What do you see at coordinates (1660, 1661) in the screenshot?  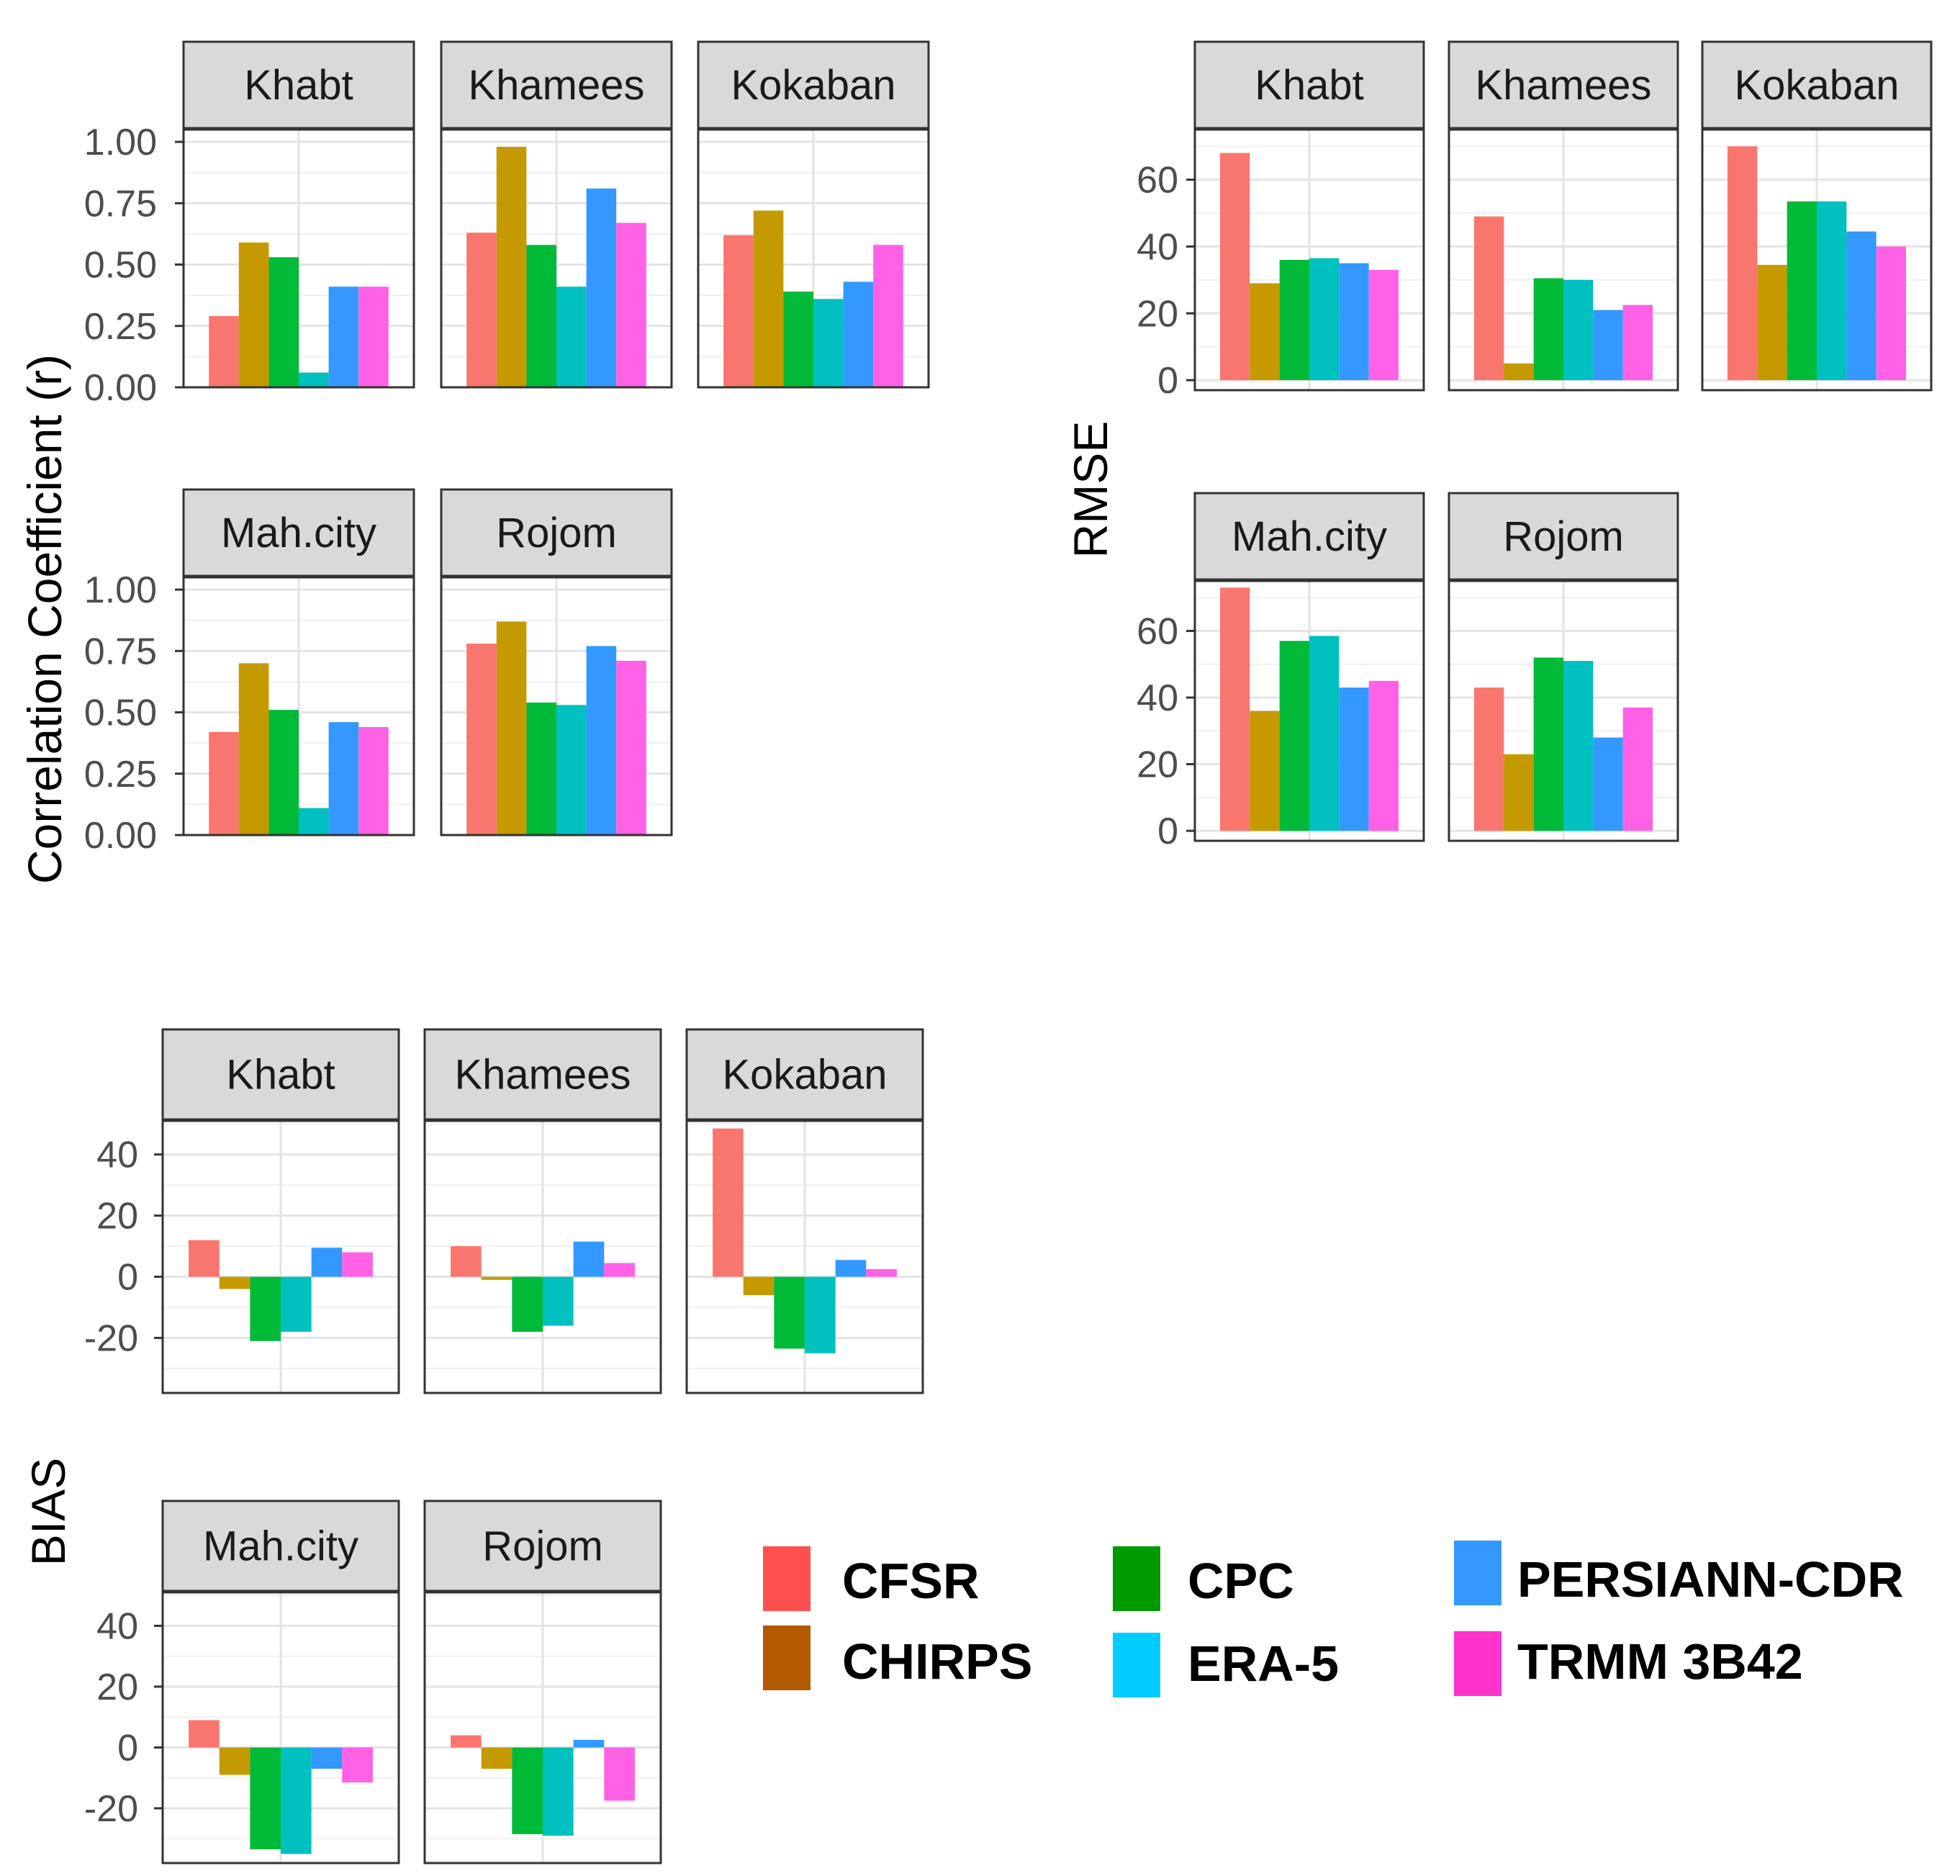 I see `legend-label-trmm-3b42: TRMM 3B42` at bounding box center [1660, 1661].